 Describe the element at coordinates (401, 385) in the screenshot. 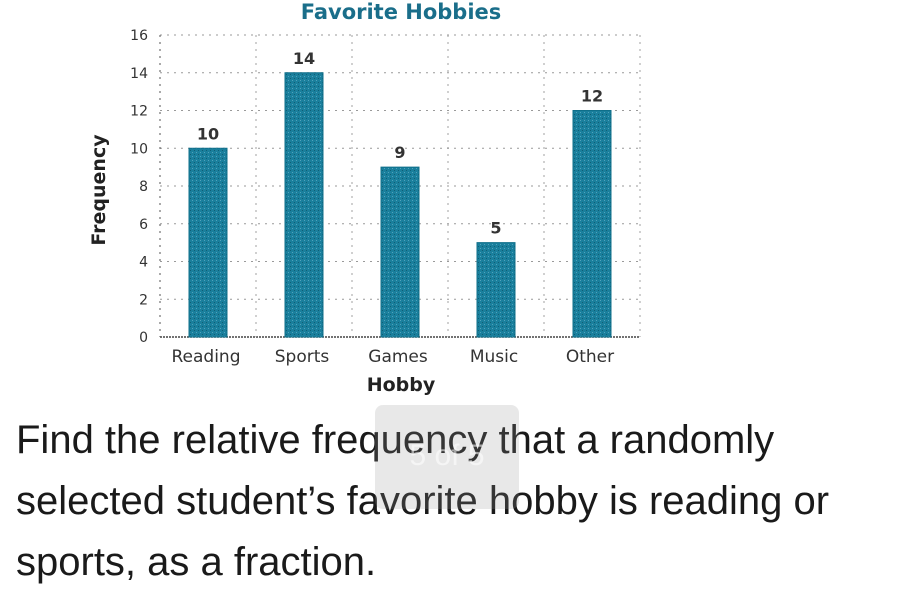

I see `x-axis-title: Hobby` at that location.